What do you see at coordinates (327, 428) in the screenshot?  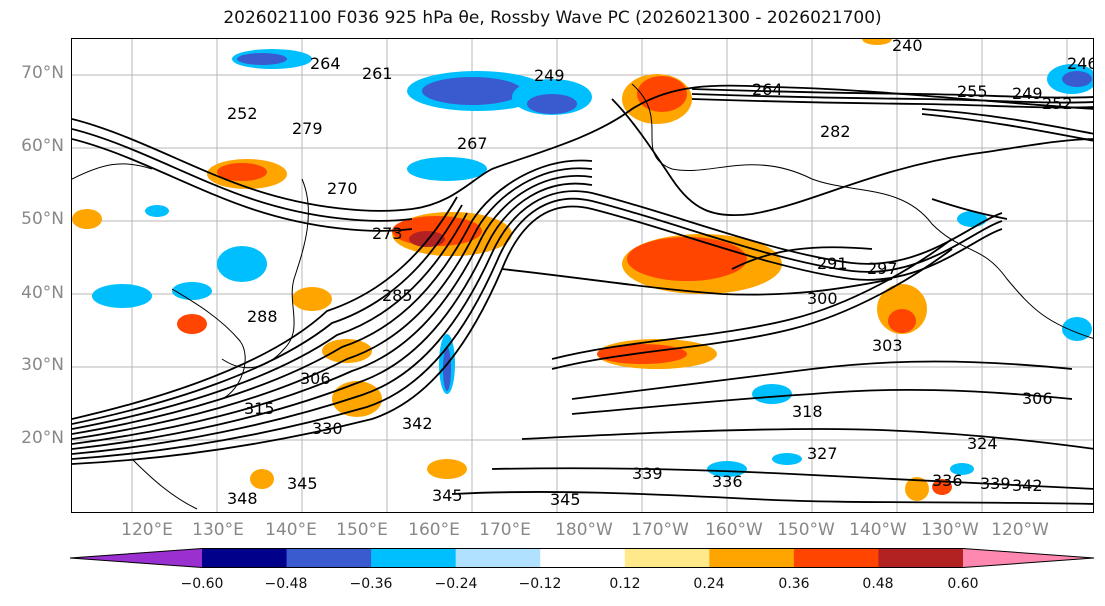 I see `contour-label: 330` at bounding box center [327, 428].